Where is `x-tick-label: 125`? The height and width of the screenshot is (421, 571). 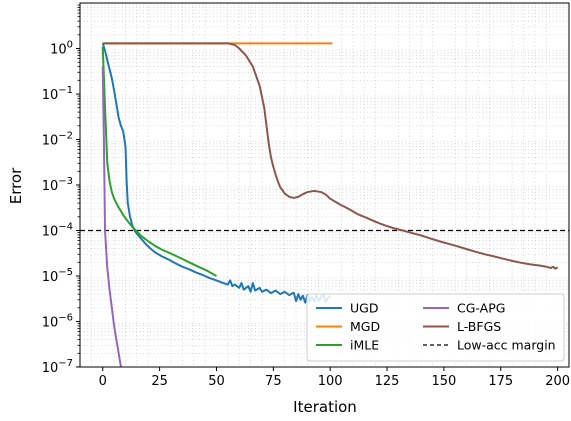 x-tick-label: 125 is located at coordinates (387, 381).